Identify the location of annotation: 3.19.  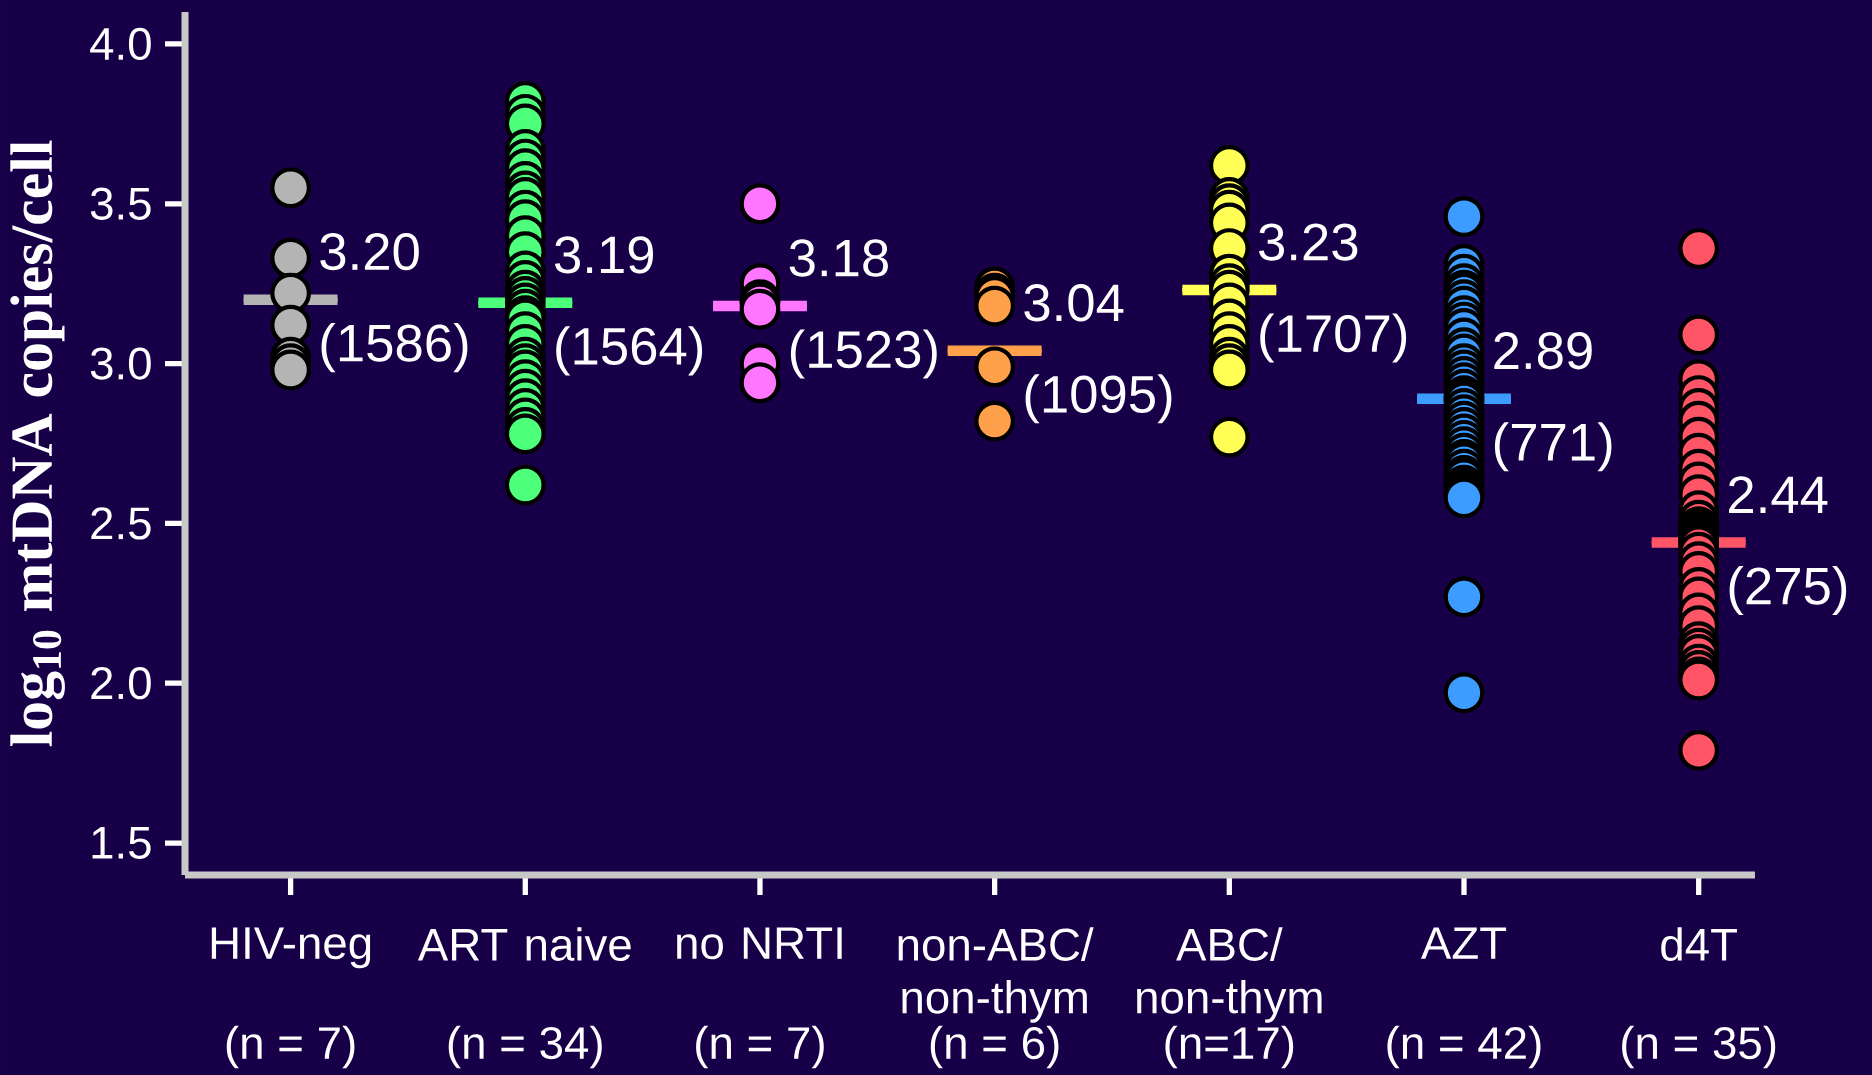
(604, 255).